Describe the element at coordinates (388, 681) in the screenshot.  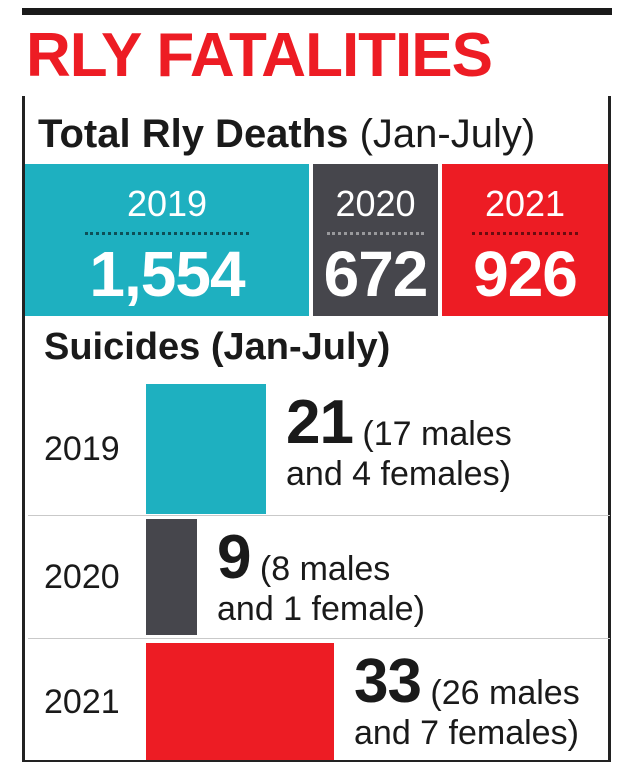
I see `suicide-count: 33` at that location.